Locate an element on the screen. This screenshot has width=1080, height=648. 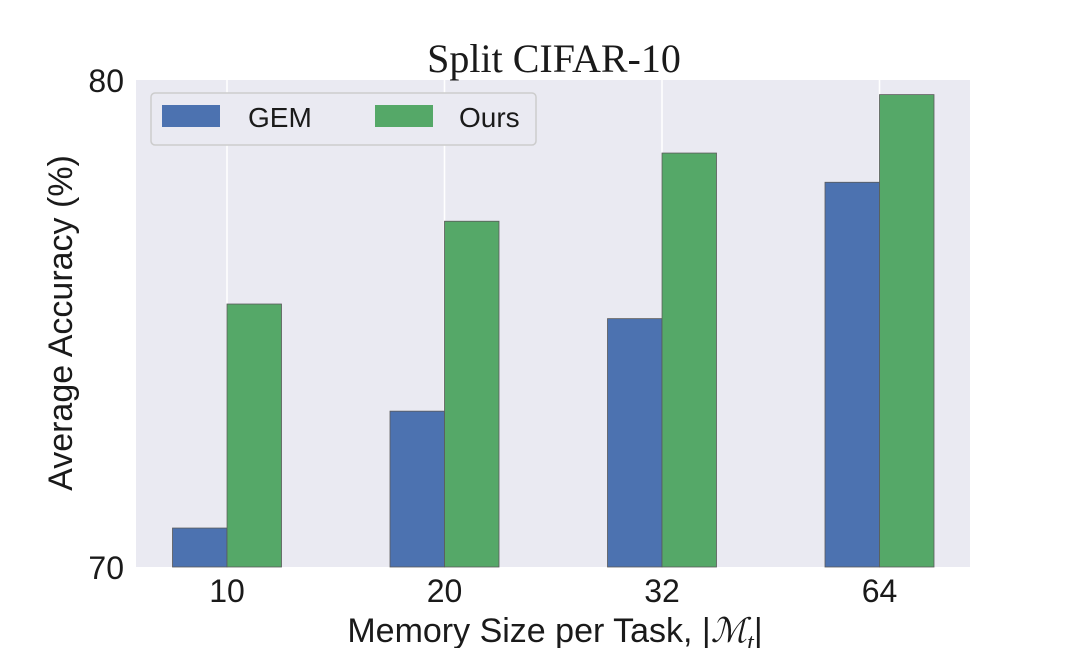
legend-box is located at coordinates (343, 119).